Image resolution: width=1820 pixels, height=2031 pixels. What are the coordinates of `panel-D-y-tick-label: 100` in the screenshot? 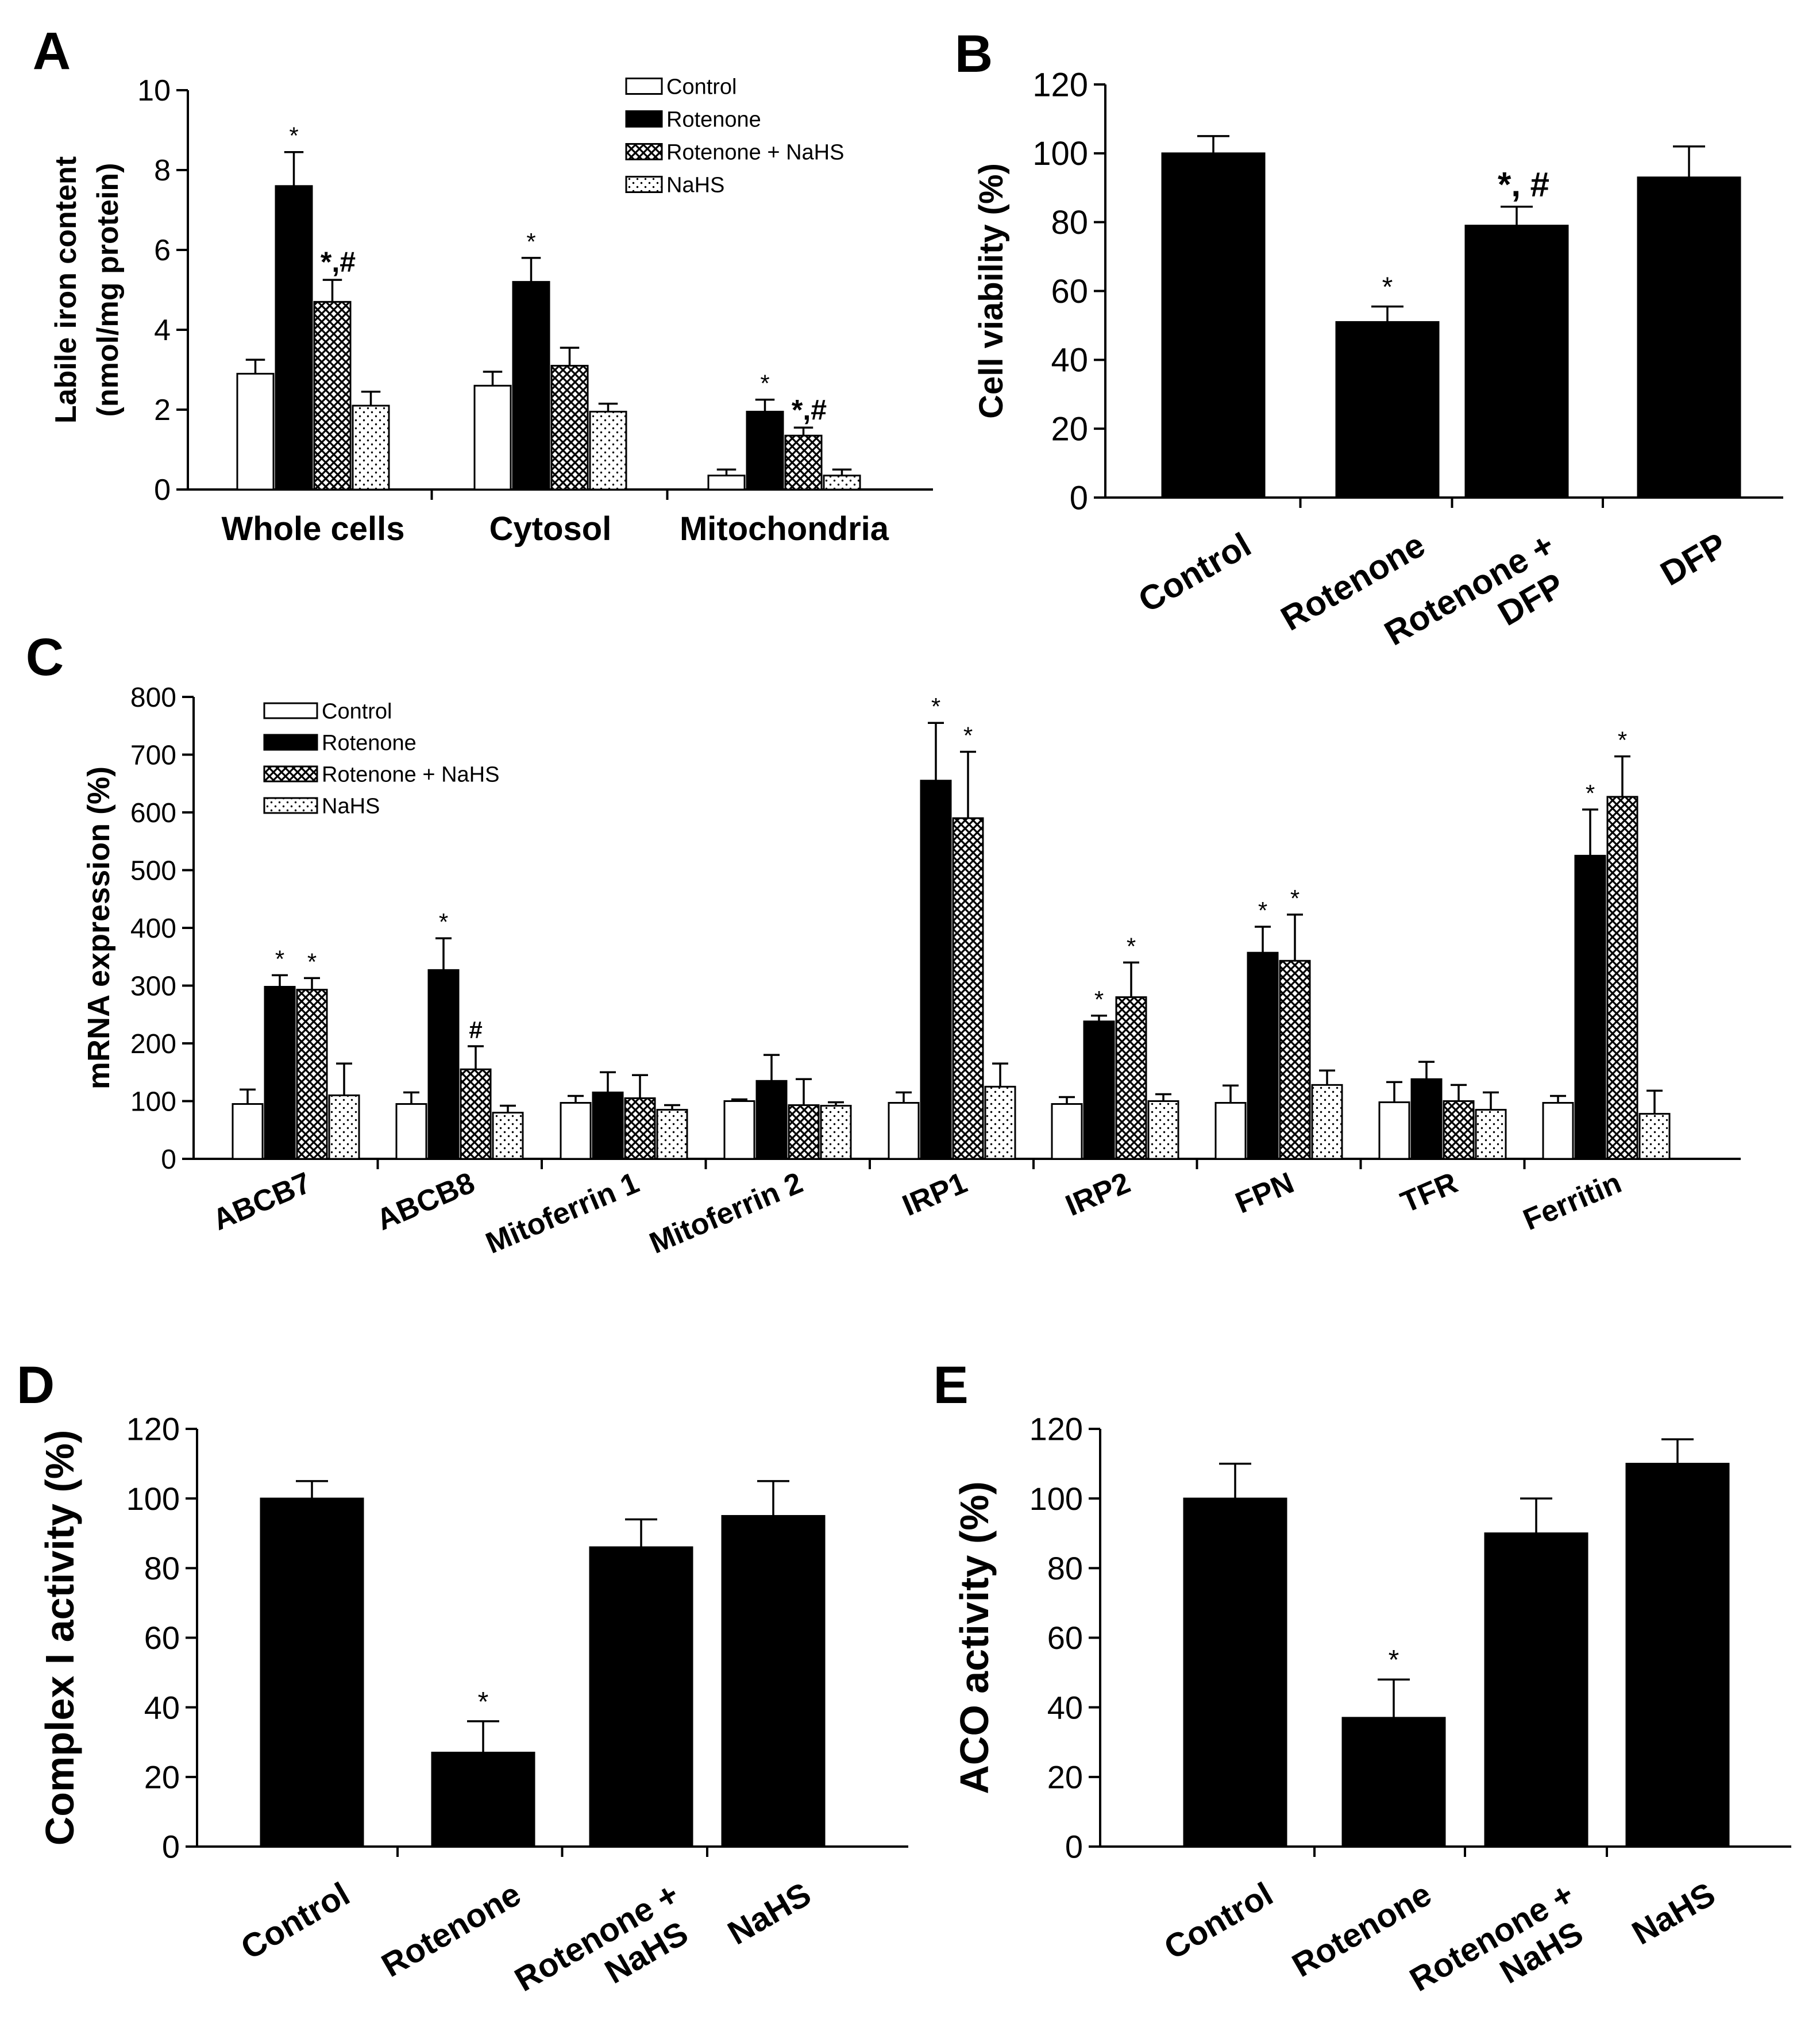 It's located at (153, 1499).